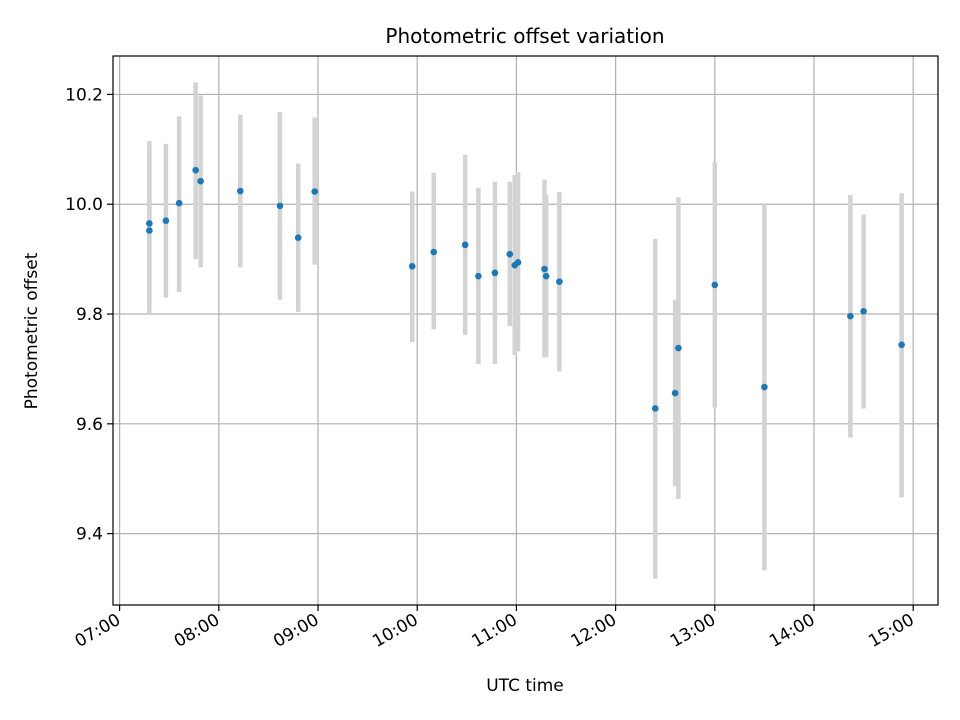 This screenshot has width=960, height=720. Describe the element at coordinates (89, 535) in the screenshot. I see `y-tick-label: 9.4` at that location.